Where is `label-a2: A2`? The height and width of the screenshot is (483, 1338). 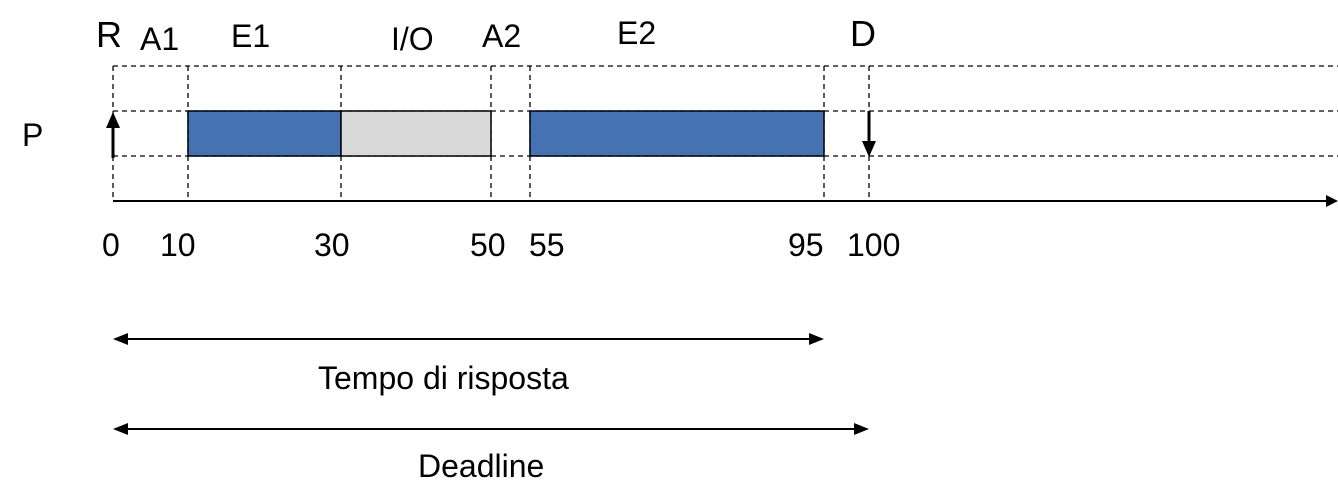 label-a2: A2 is located at coordinates (501, 36).